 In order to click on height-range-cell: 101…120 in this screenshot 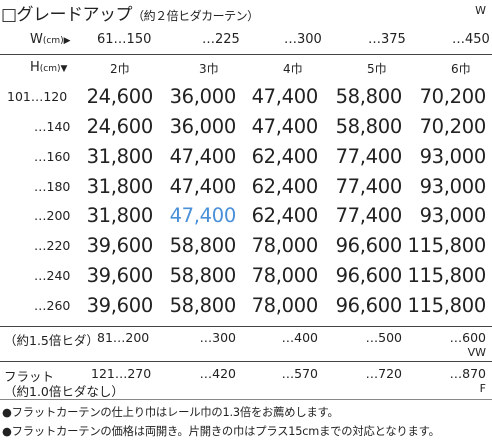, I will do `click(37, 96)`.